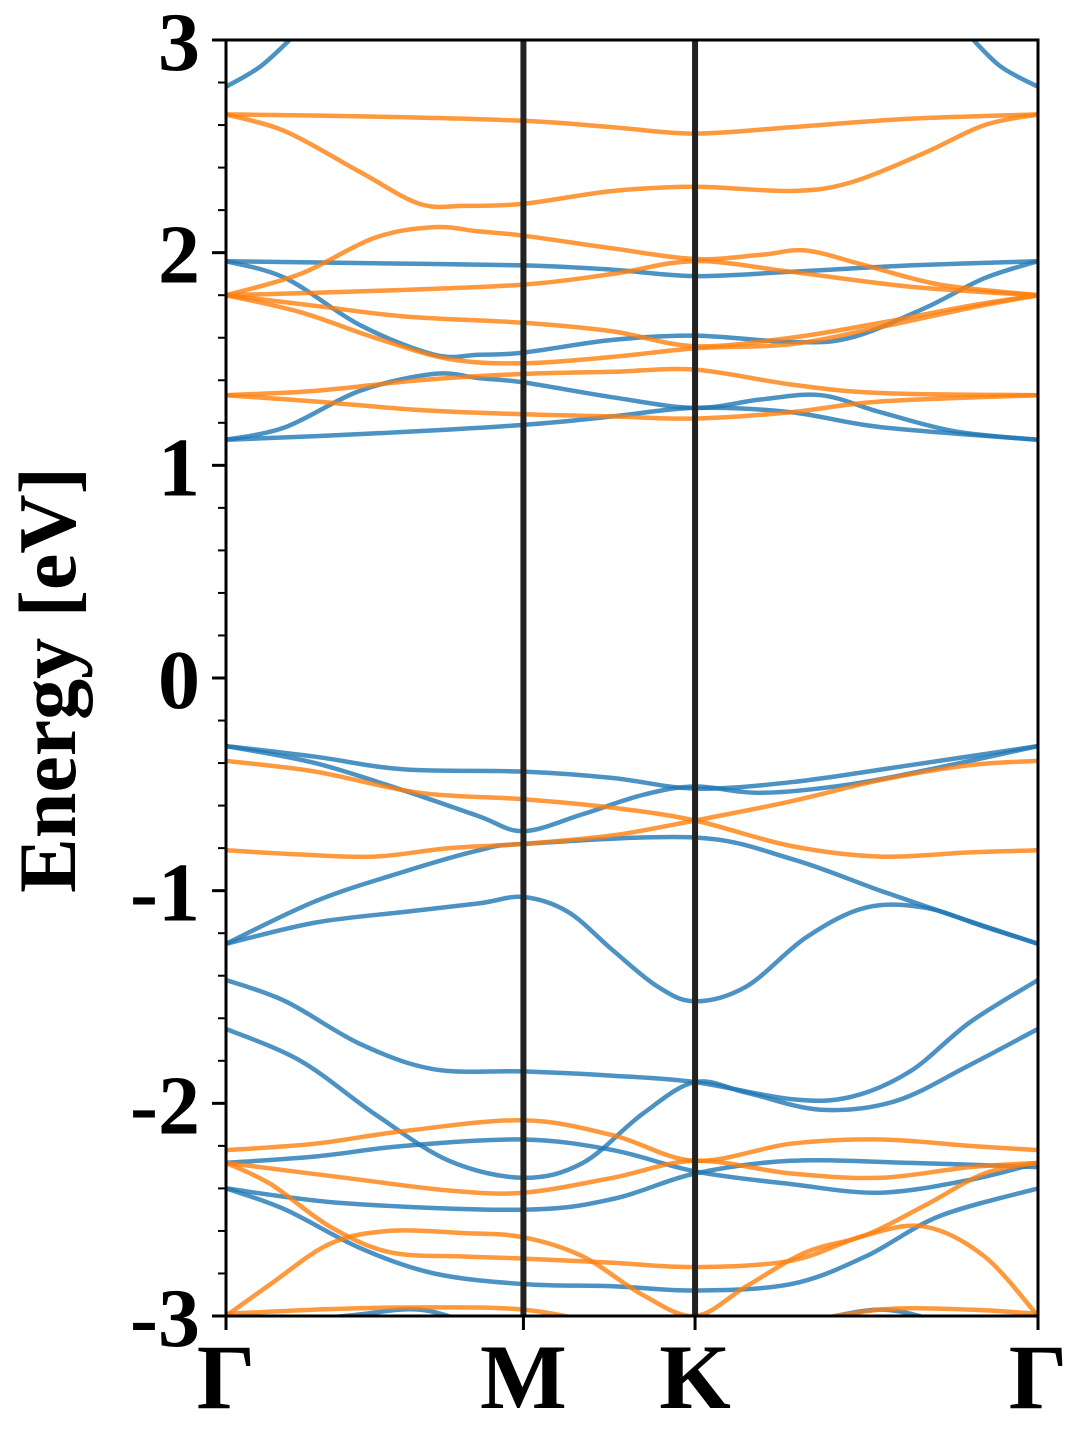 Image resolution: width=1080 pixels, height=1440 pixels. I want to click on y-tick-label: 3, so click(179, 44).